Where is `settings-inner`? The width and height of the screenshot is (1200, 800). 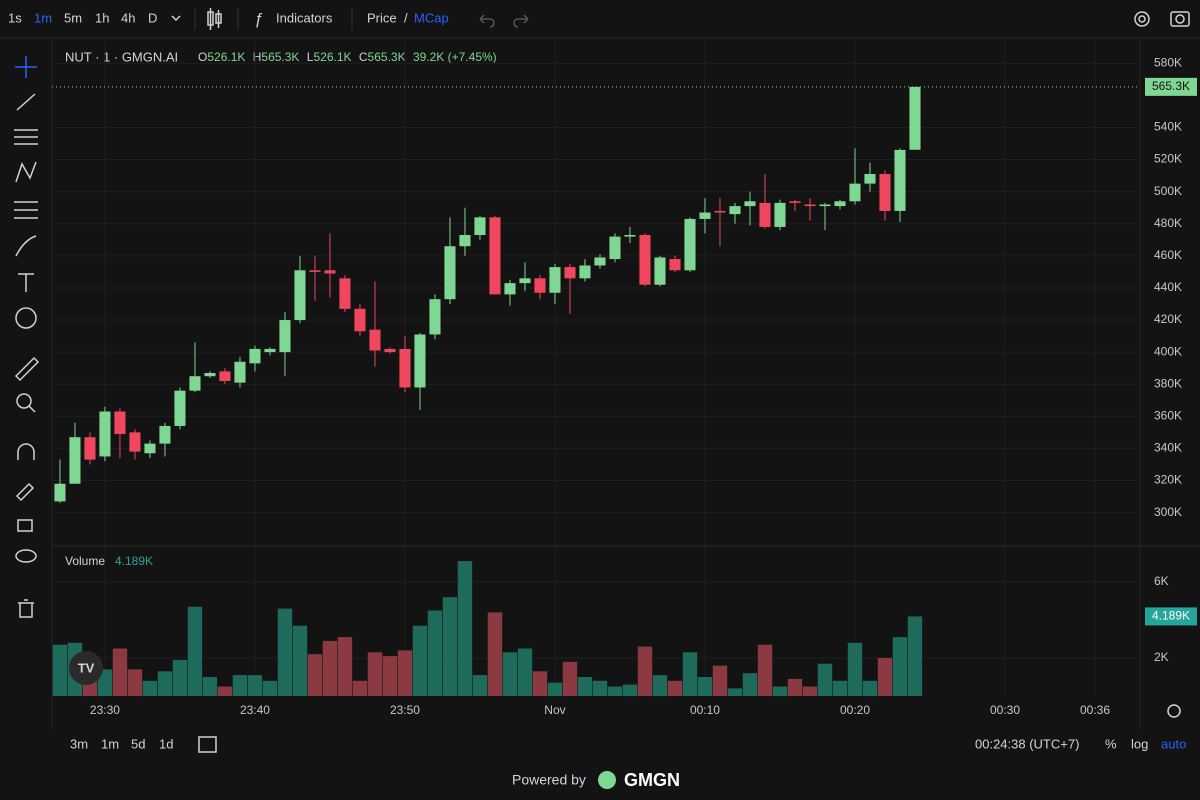
settings-inner is located at coordinates (1142, 19).